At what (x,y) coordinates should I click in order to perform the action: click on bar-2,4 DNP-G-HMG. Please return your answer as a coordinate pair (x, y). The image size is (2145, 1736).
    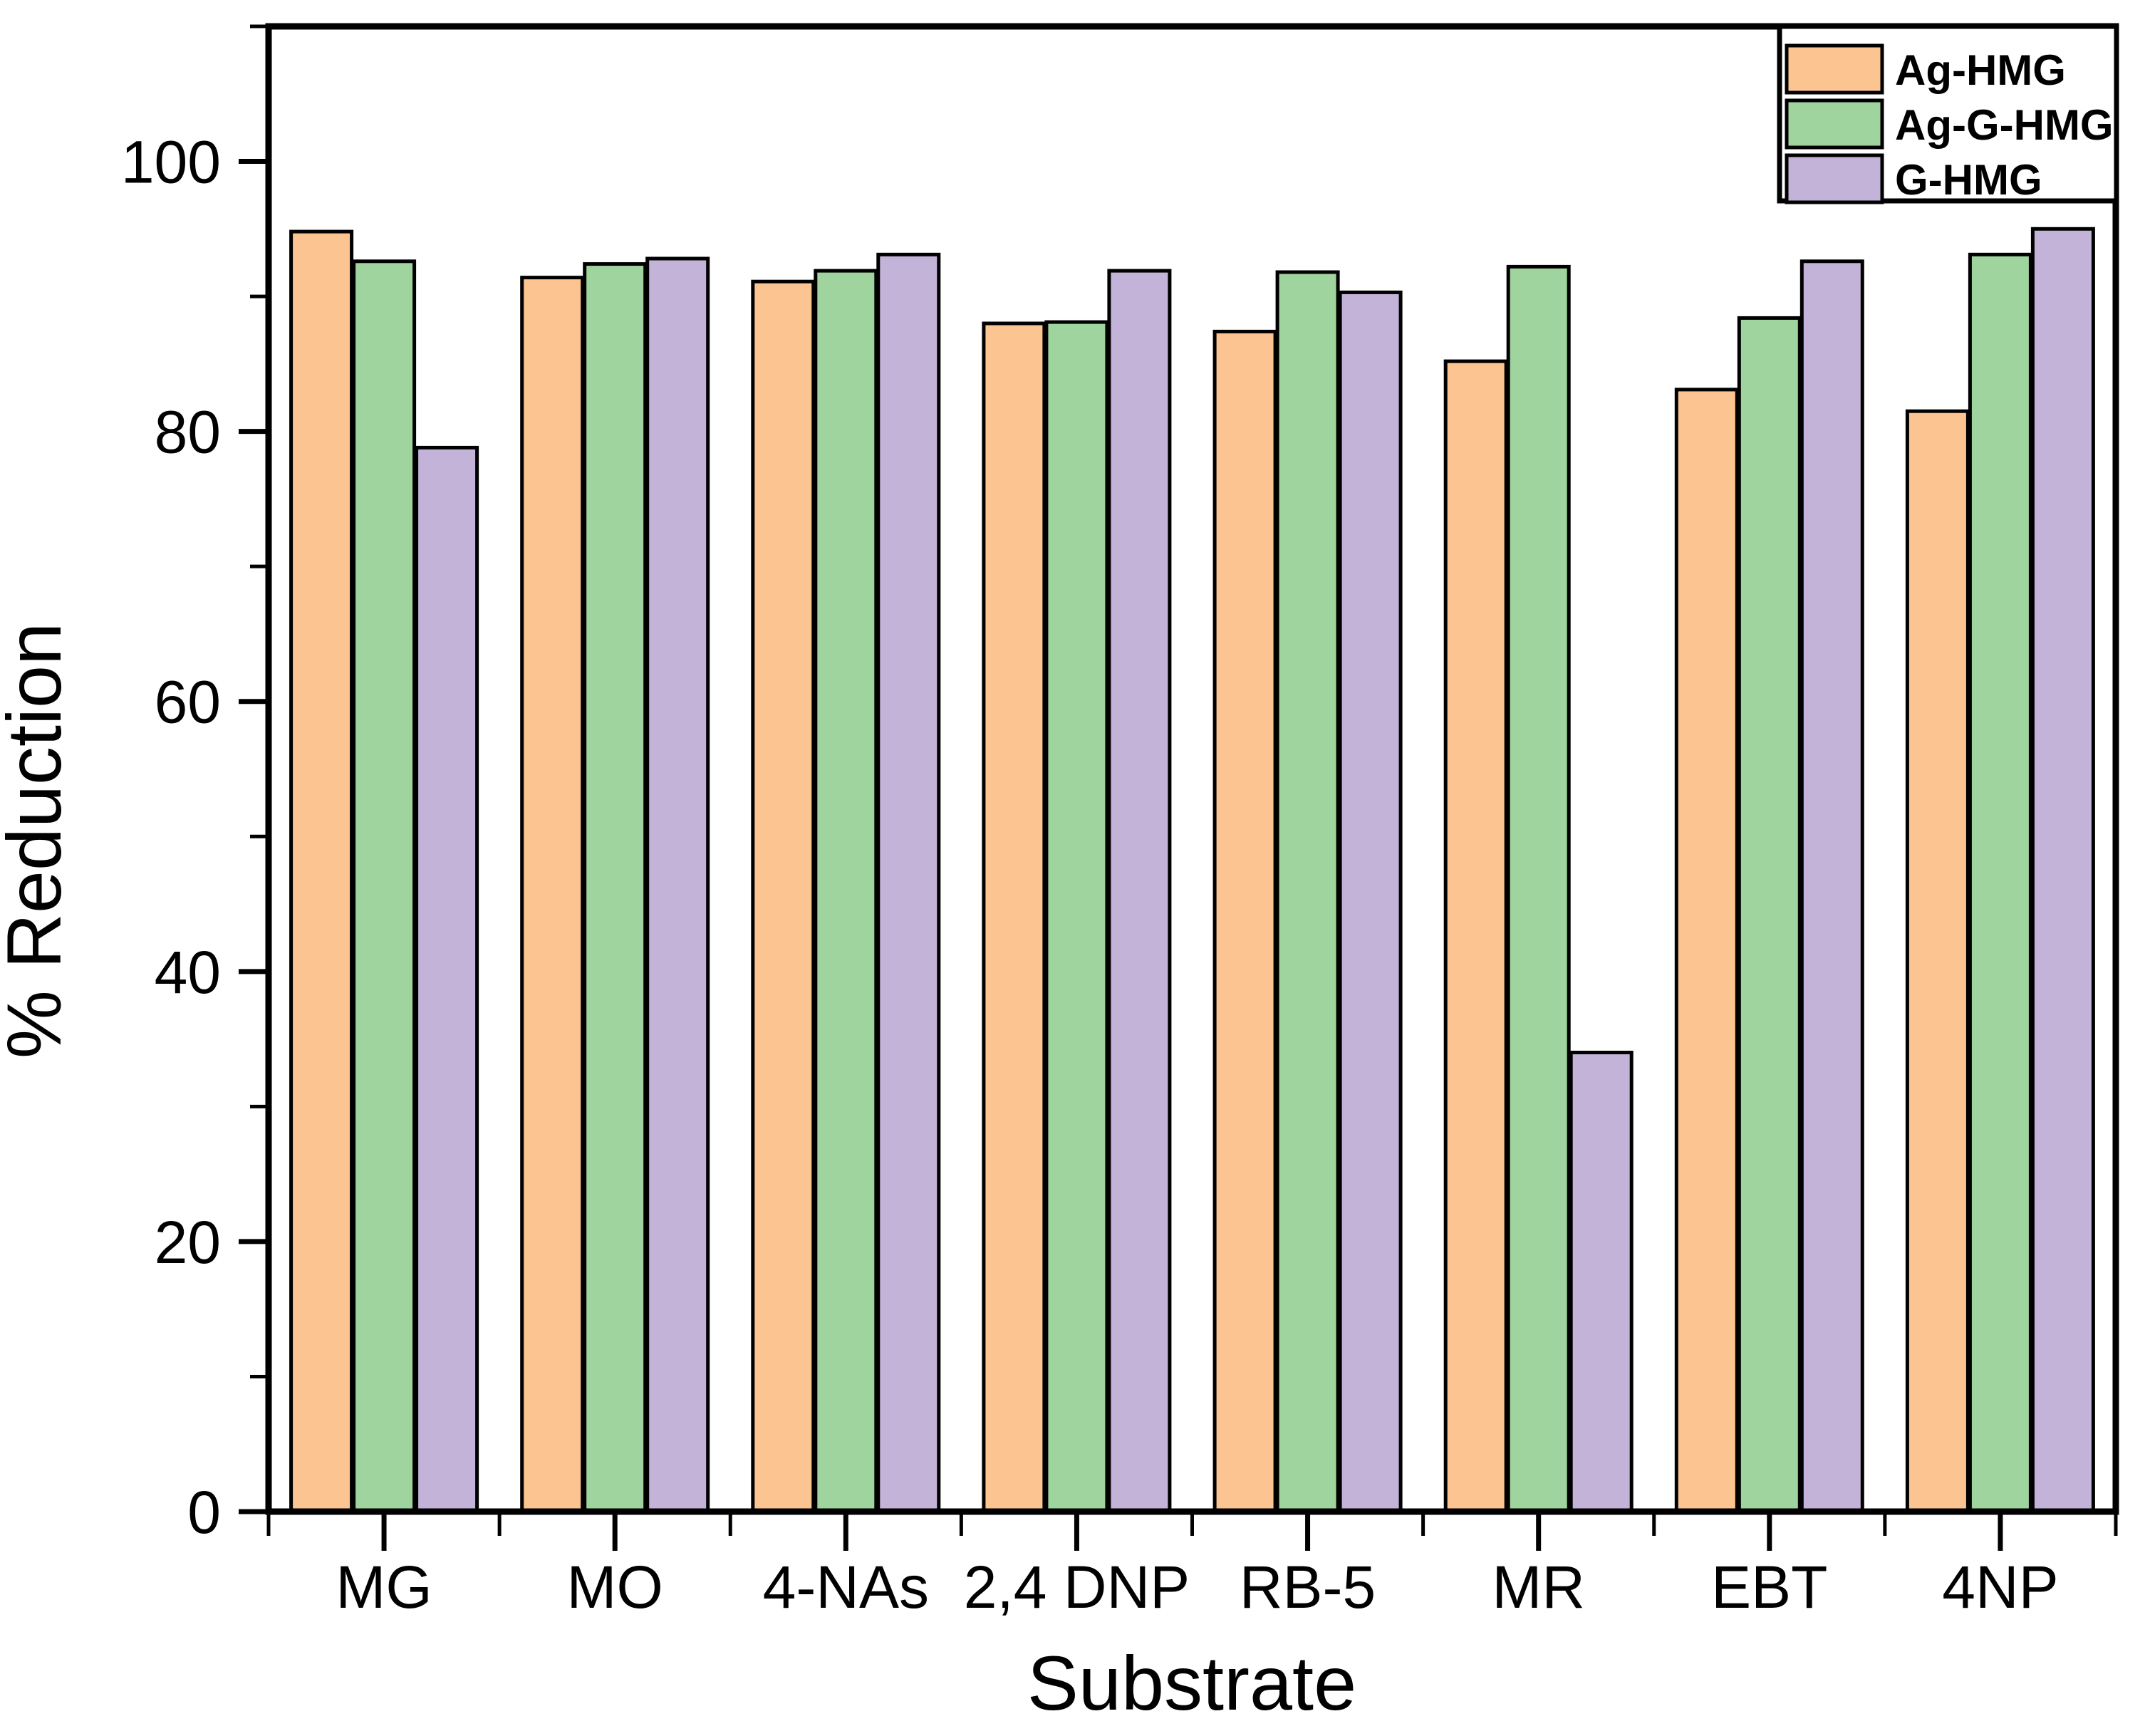
    Looking at the image, I should click on (1139, 892).